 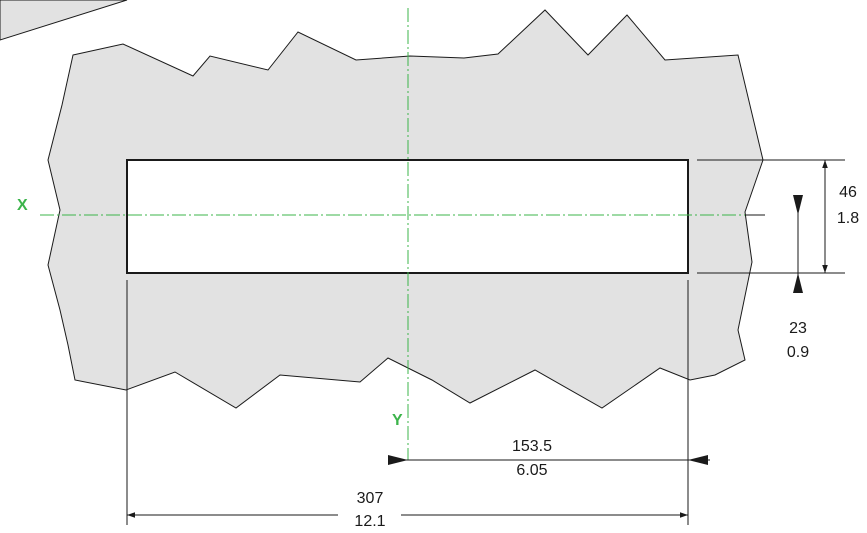 I want to click on y-axis-label: Y, so click(x=397, y=420).